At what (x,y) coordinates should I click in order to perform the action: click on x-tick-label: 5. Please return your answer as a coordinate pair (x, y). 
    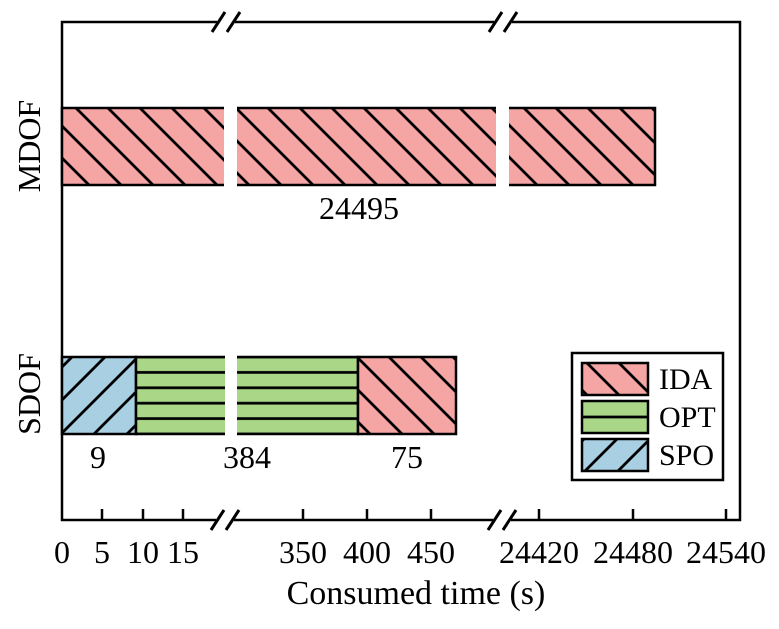
    Looking at the image, I should click on (102, 552).